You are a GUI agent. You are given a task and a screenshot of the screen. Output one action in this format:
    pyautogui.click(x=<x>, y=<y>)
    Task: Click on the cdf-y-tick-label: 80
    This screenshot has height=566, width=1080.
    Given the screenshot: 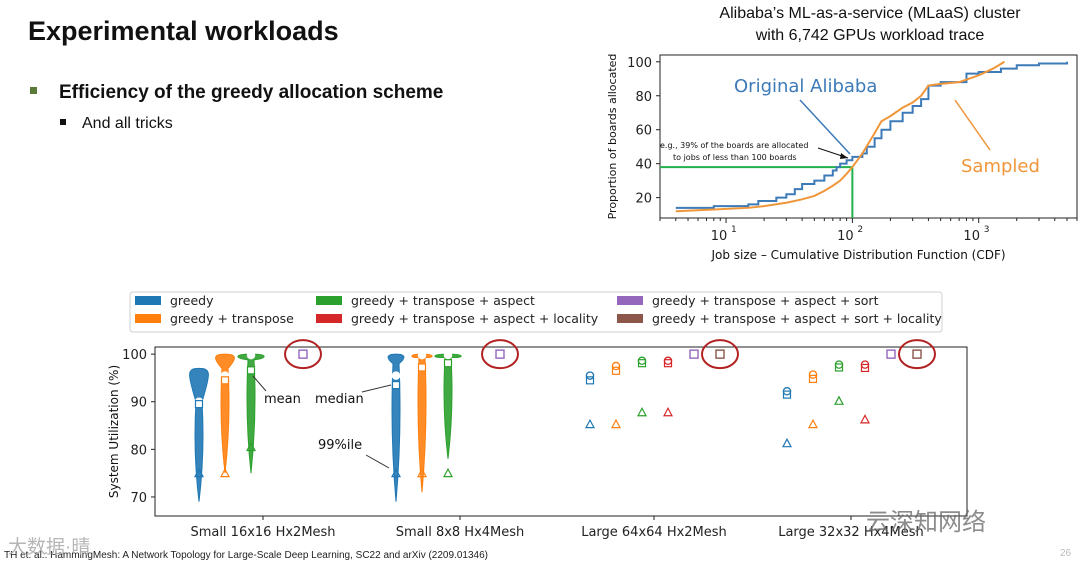 What is the action you would take?
    pyautogui.click(x=643, y=97)
    